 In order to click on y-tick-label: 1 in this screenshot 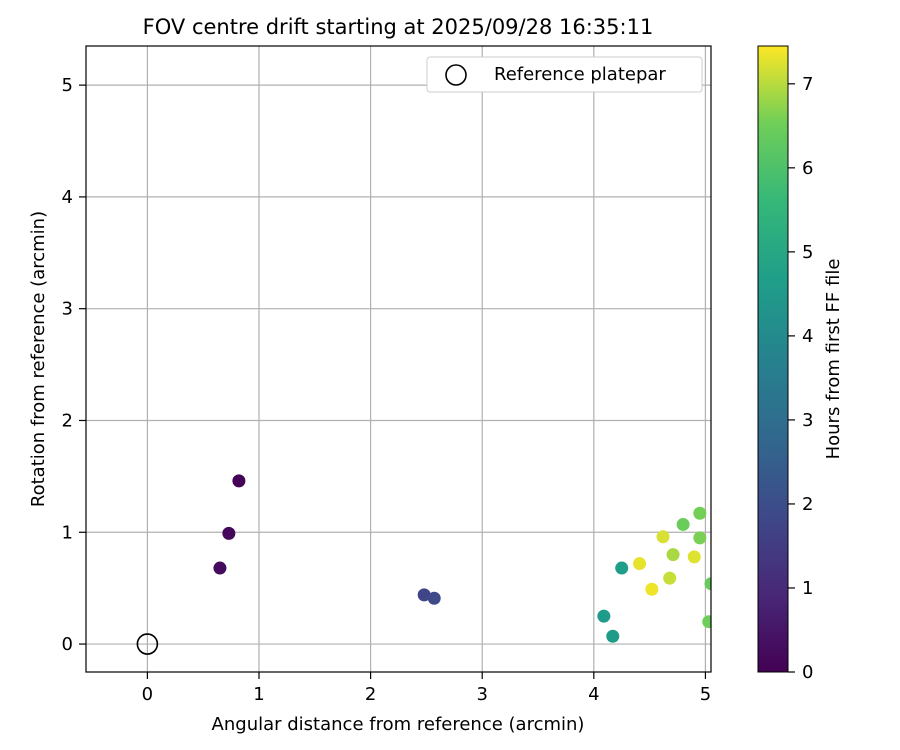, I will do `click(67, 532)`.